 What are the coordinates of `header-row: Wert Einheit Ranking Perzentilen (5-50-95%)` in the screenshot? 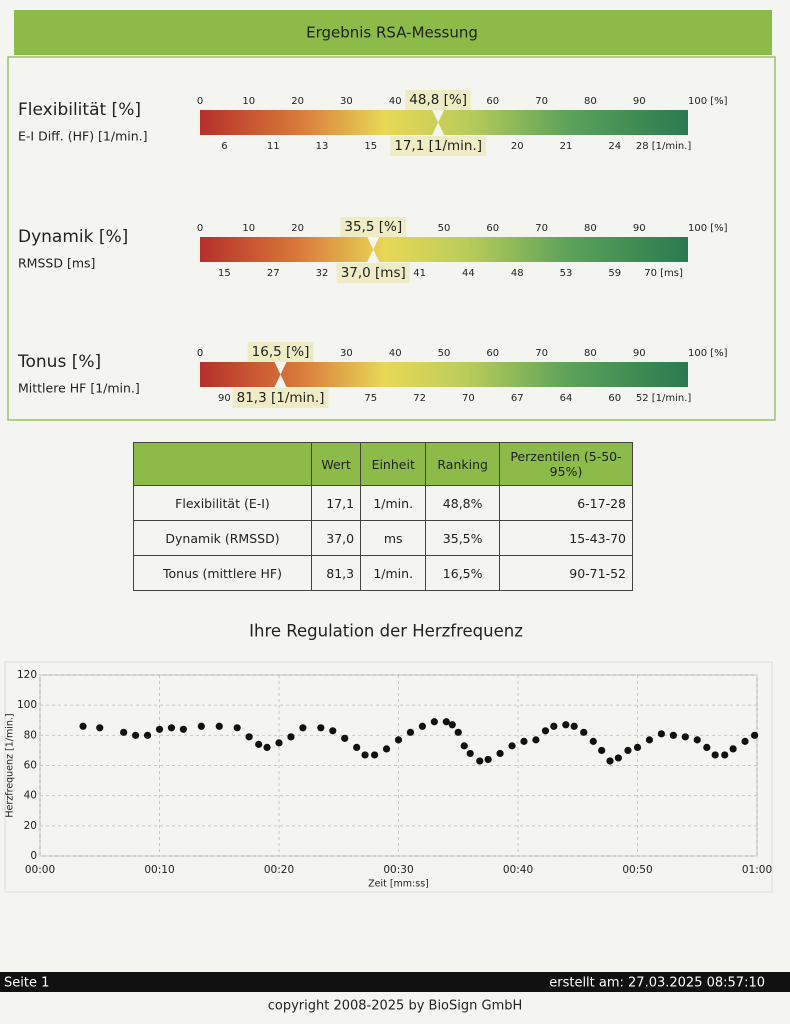 It's located at (383, 464).